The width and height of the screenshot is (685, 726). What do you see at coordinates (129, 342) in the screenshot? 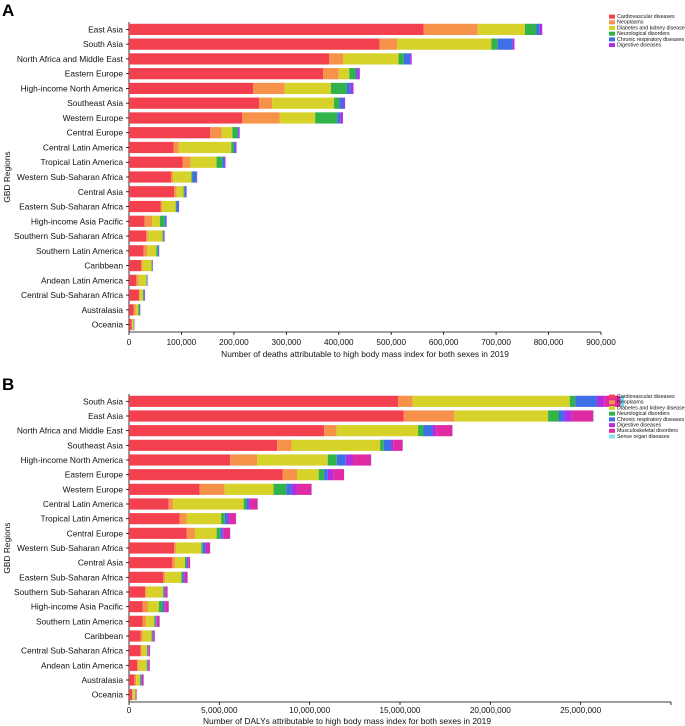
I see `x-tick-label: 0` at bounding box center [129, 342].